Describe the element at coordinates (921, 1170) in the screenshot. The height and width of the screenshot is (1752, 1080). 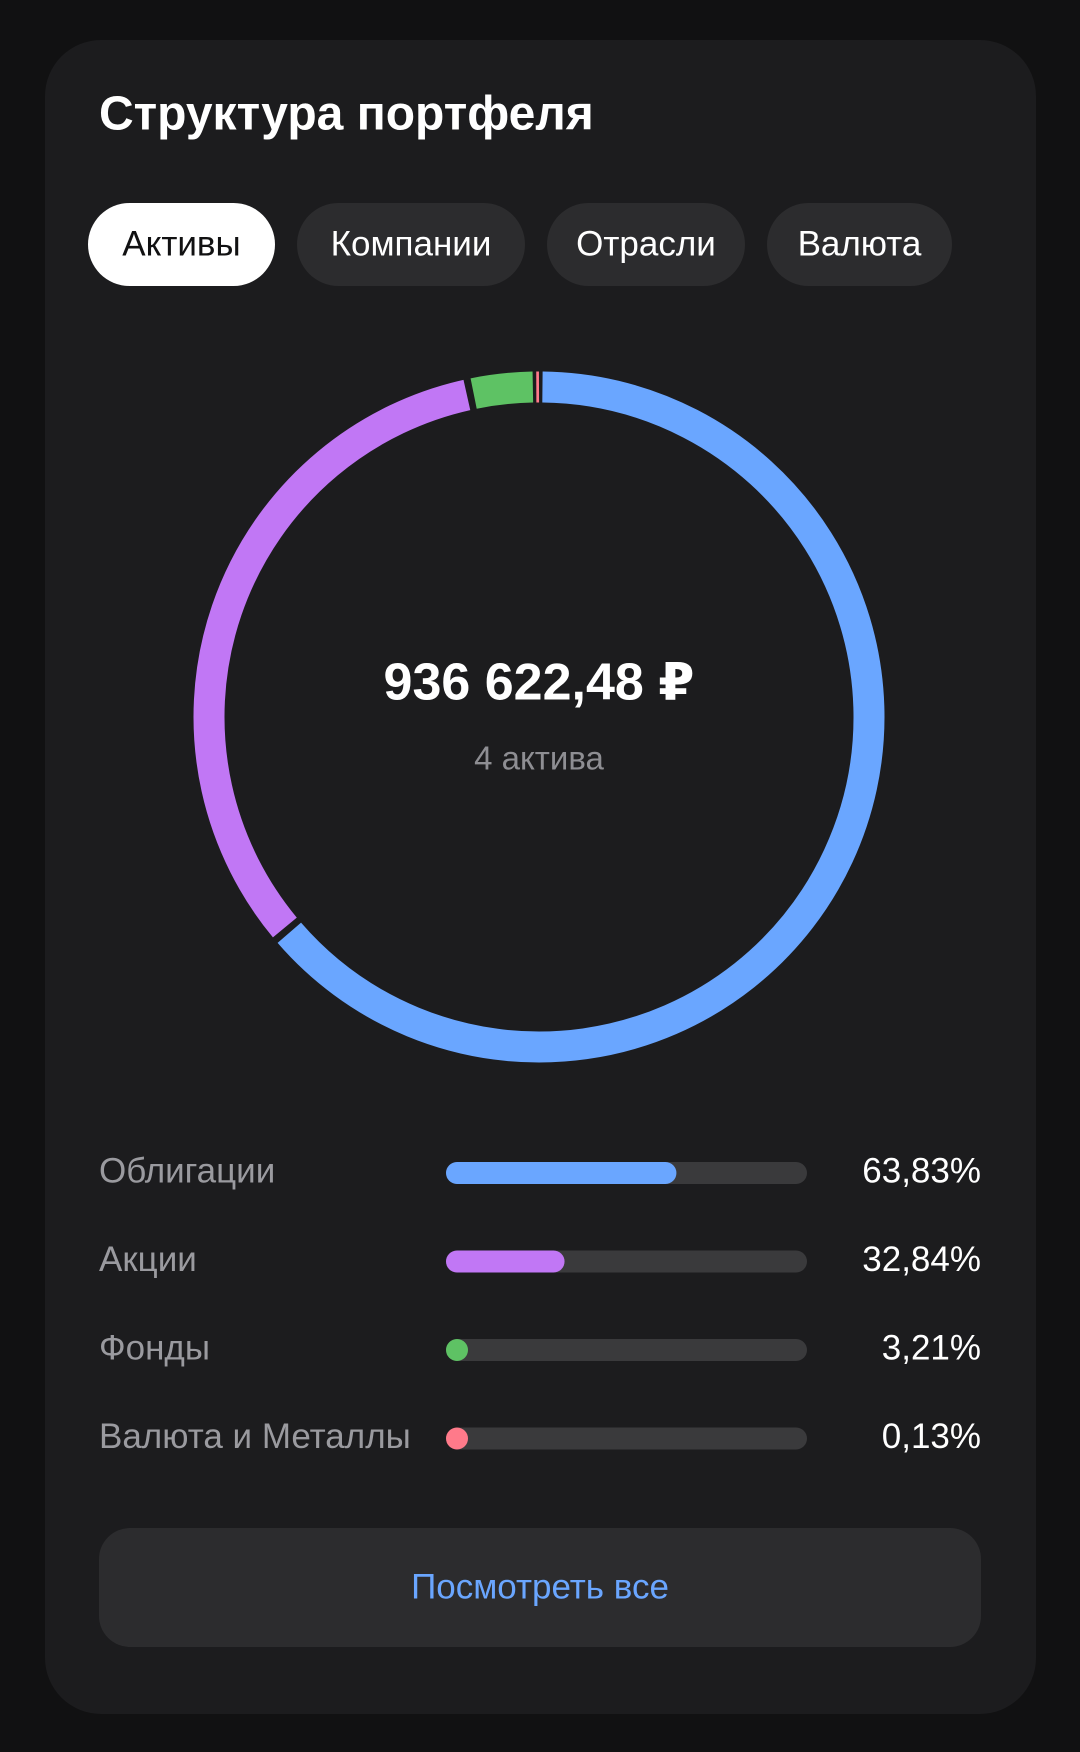
I see `percent-label: 63,83%` at that location.